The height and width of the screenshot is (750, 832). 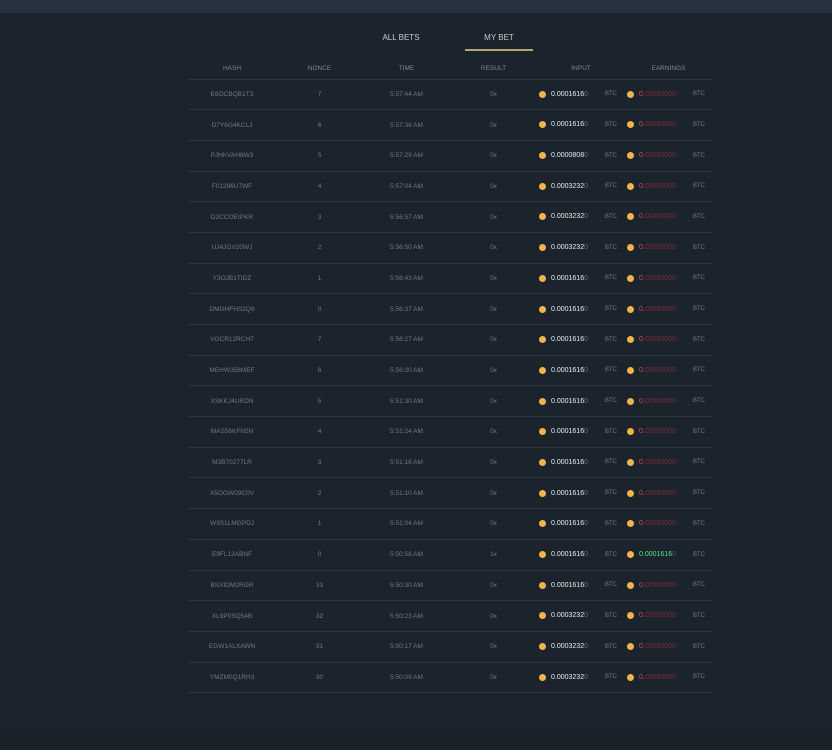 What do you see at coordinates (232, 524) in the screenshot?
I see `hash: W3S1LMGPDJ` at bounding box center [232, 524].